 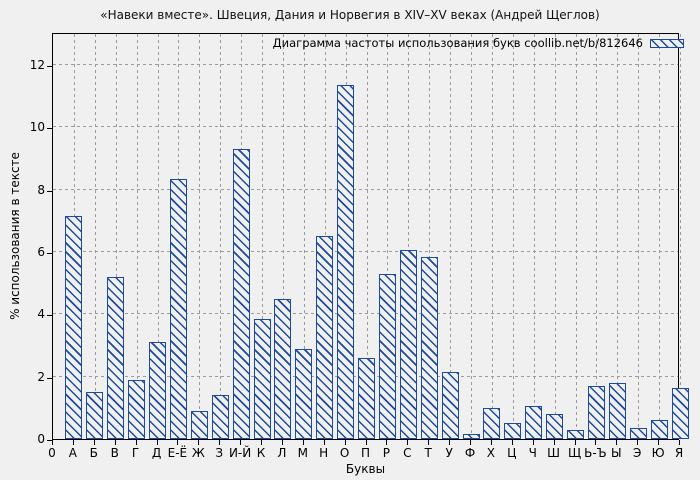 I want to click on x-tick-label: Б, so click(x=93, y=453).